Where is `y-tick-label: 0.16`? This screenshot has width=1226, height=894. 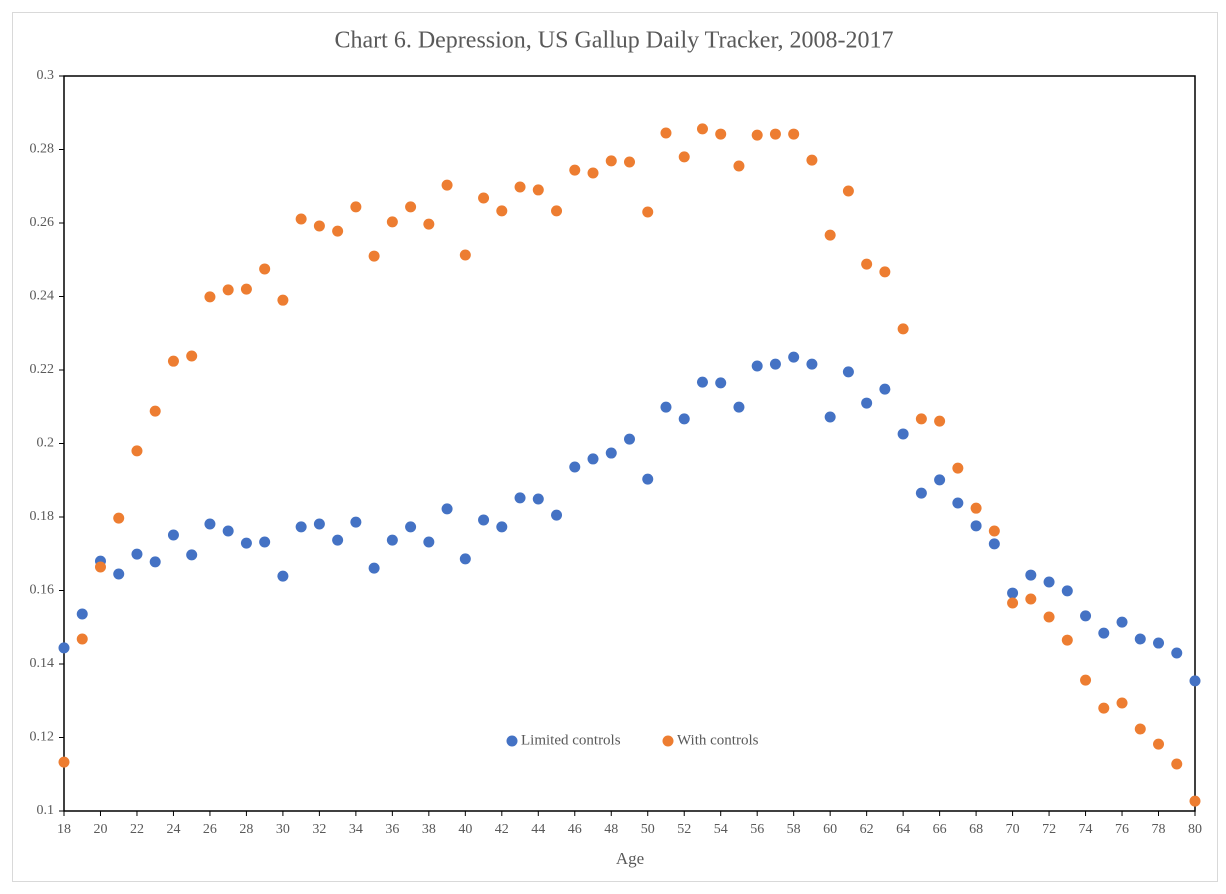
y-tick-label: 0.16 is located at coordinates (42, 590).